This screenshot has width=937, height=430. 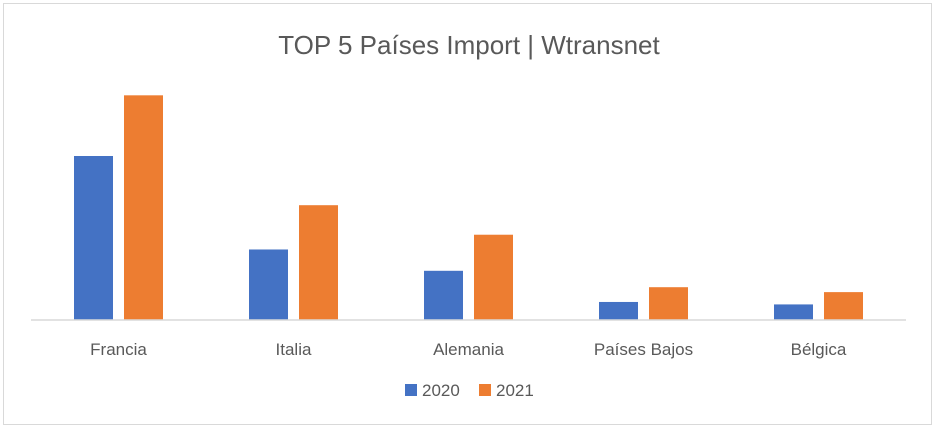 What do you see at coordinates (443, 295) in the screenshot?
I see `bar-alemania-2020` at bounding box center [443, 295].